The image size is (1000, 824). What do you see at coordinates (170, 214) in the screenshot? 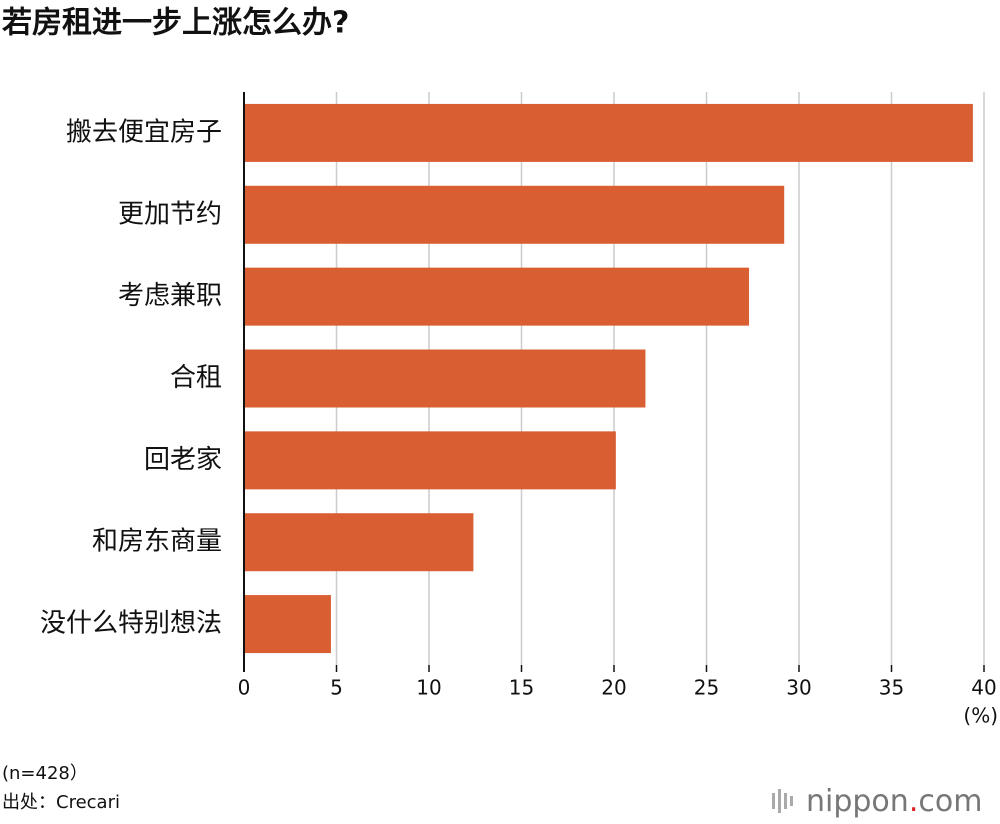
I see `y-tick-label: 更加节约` at bounding box center [170, 214].